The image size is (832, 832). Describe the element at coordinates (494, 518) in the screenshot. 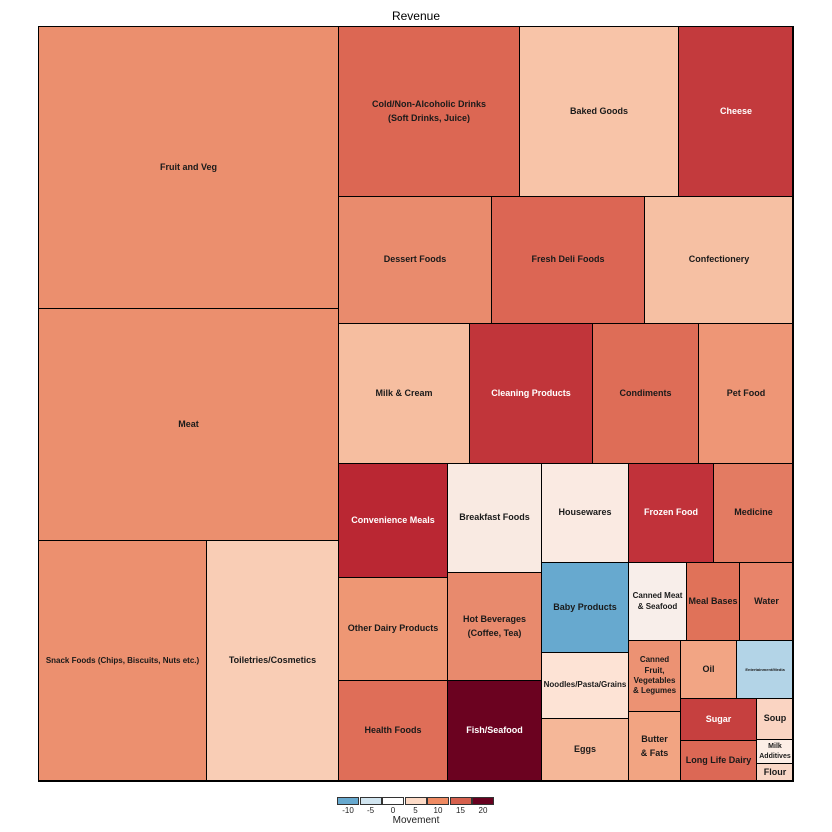

I see `treemap-tile: Breakfast Foods` at that location.